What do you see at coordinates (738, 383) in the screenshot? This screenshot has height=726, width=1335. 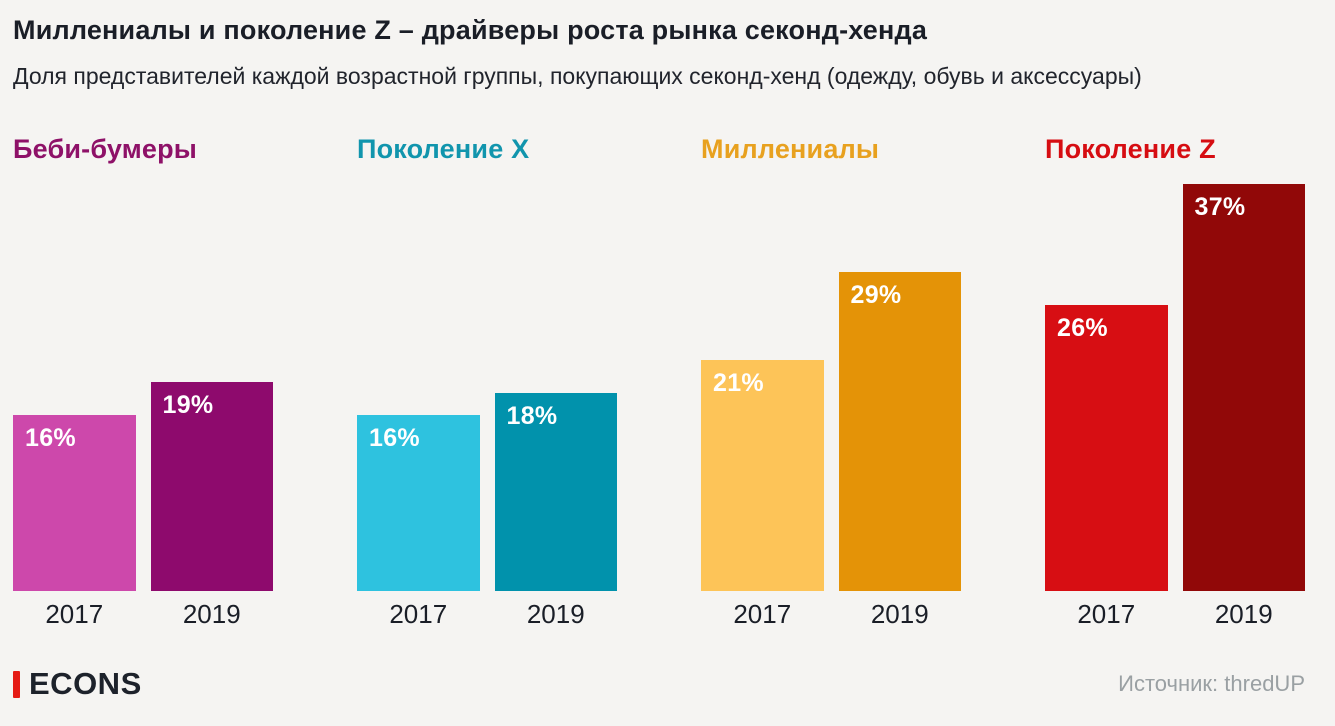 I see `bar-value-label: 21%` at bounding box center [738, 383].